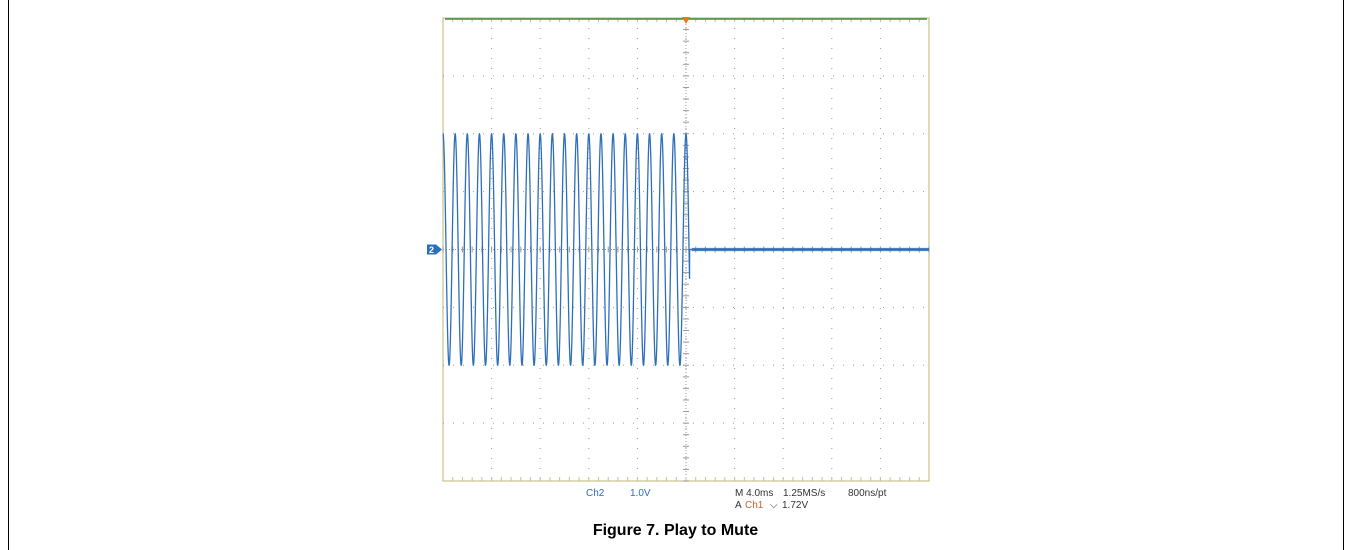 This screenshot has width=1351, height=550. What do you see at coordinates (595, 493) in the screenshot?
I see `channel-label: Ch2` at bounding box center [595, 493].